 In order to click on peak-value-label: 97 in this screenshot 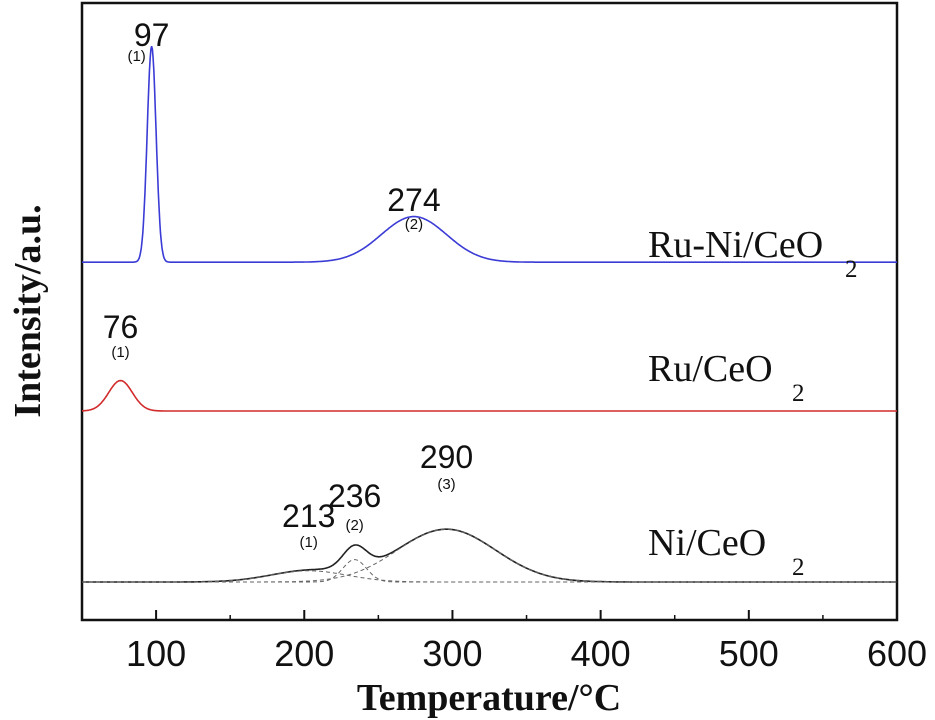, I will do `click(152, 35)`.